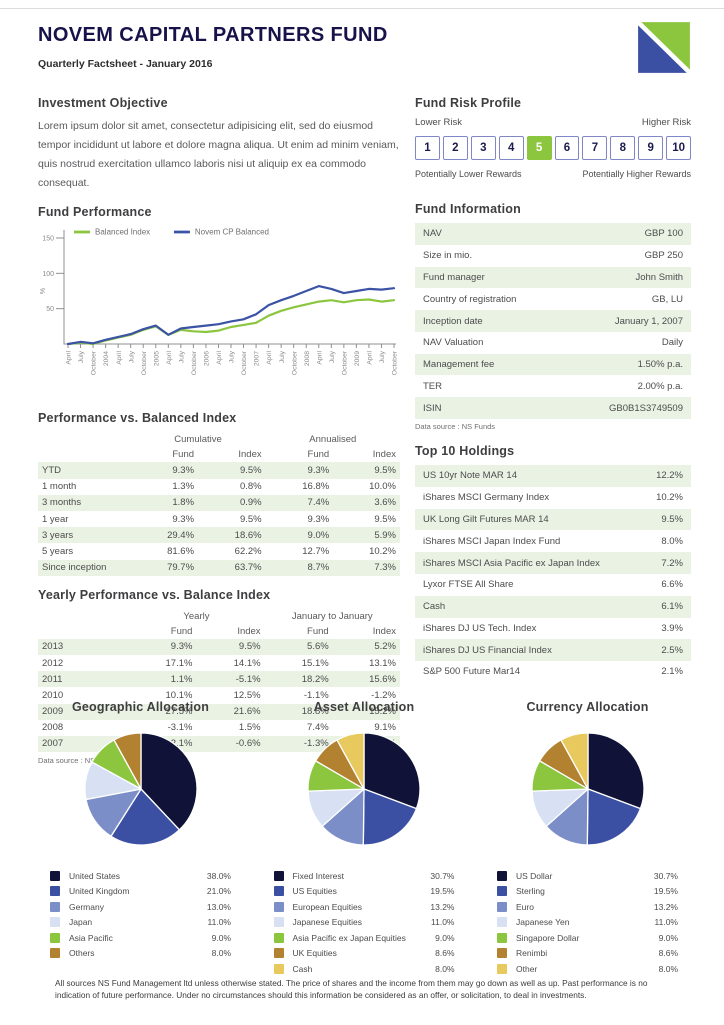 The height and width of the screenshot is (1025, 724). Describe the element at coordinates (81, 922) in the screenshot. I see `legend-label: Japan` at that location.